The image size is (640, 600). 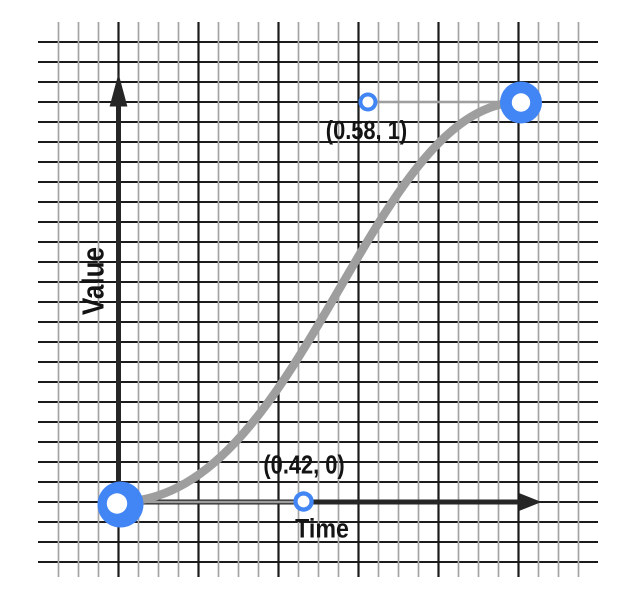 What do you see at coordinates (118, 90) in the screenshot?
I see `y-axis-arrow-icon` at bounding box center [118, 90].